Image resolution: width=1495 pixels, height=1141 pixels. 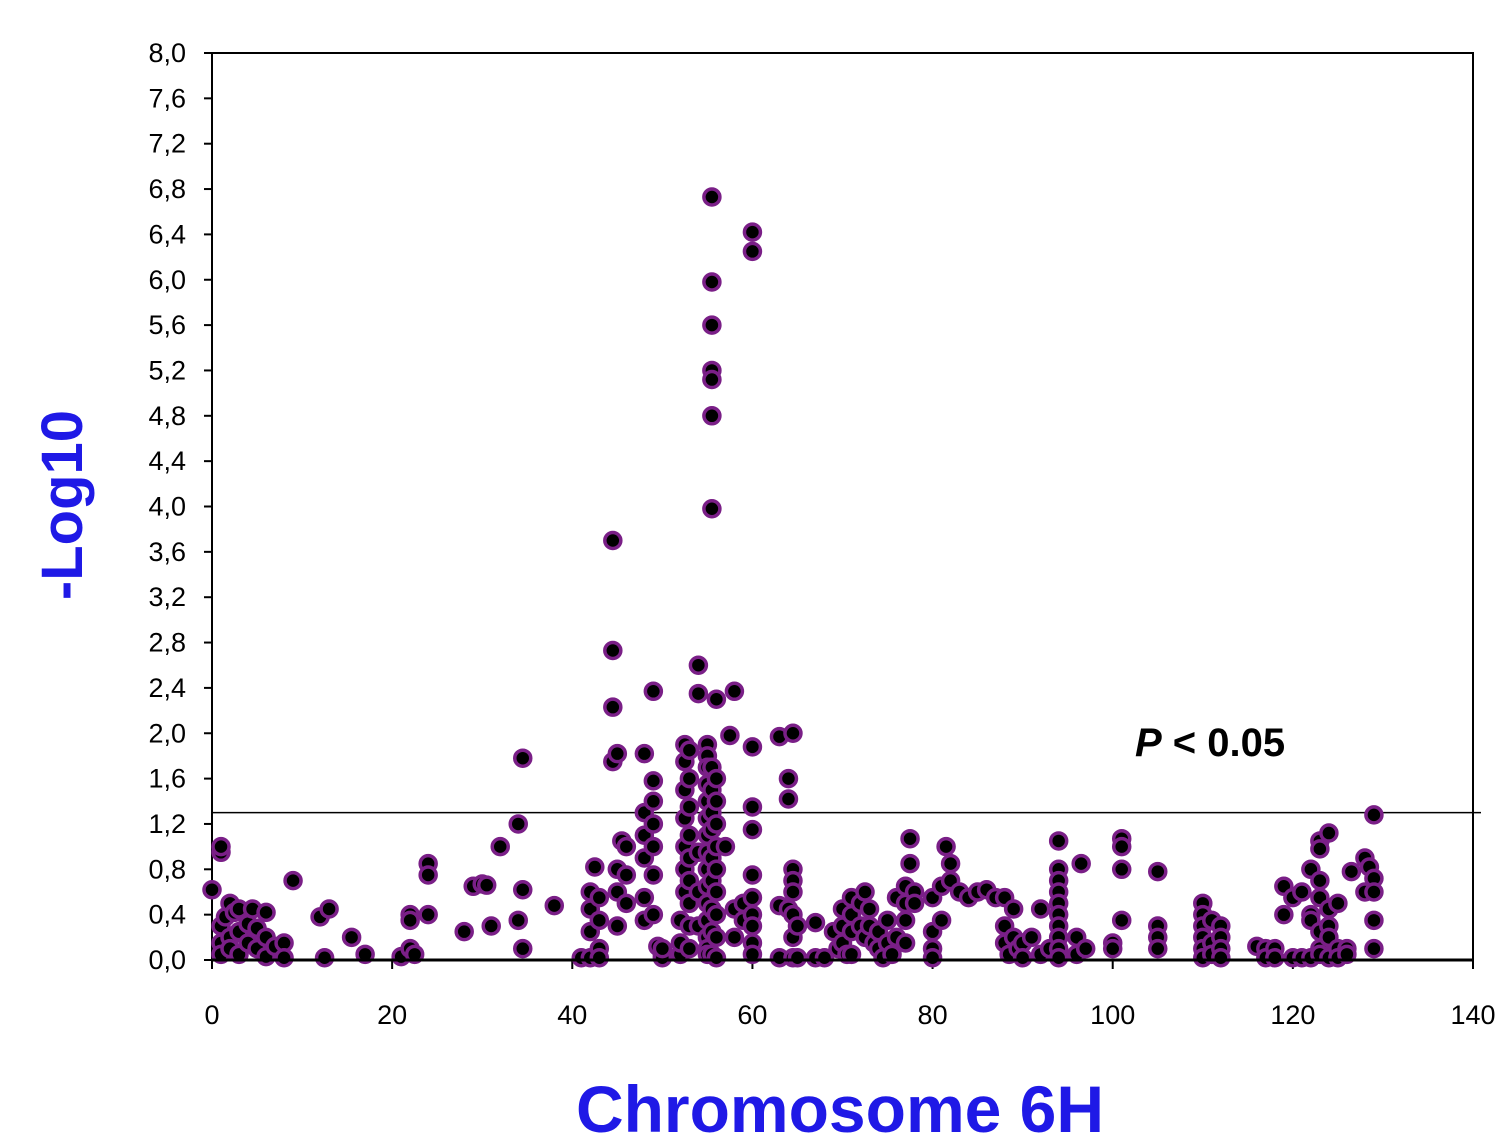 What do you see at coordinates (1292, 1015) in the screenshot?
I see `x-tick-label: 120` at bounding box center [1292, 1015].